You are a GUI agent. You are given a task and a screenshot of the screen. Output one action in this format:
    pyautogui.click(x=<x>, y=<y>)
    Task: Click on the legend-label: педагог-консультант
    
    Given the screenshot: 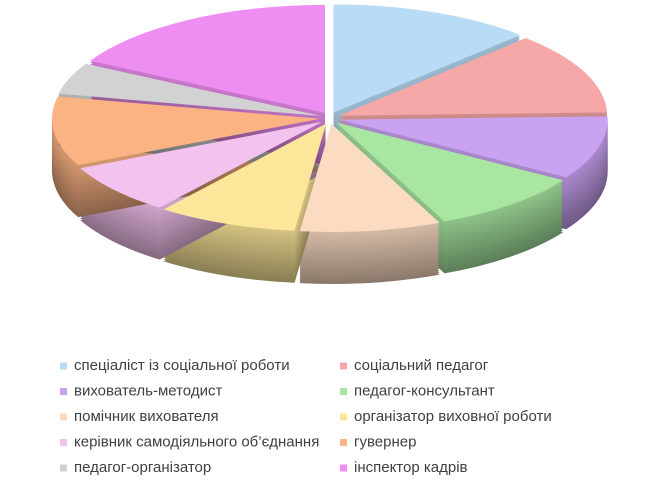 What is the action you would take?
    pyautogui.click(x=424, y=390)
    